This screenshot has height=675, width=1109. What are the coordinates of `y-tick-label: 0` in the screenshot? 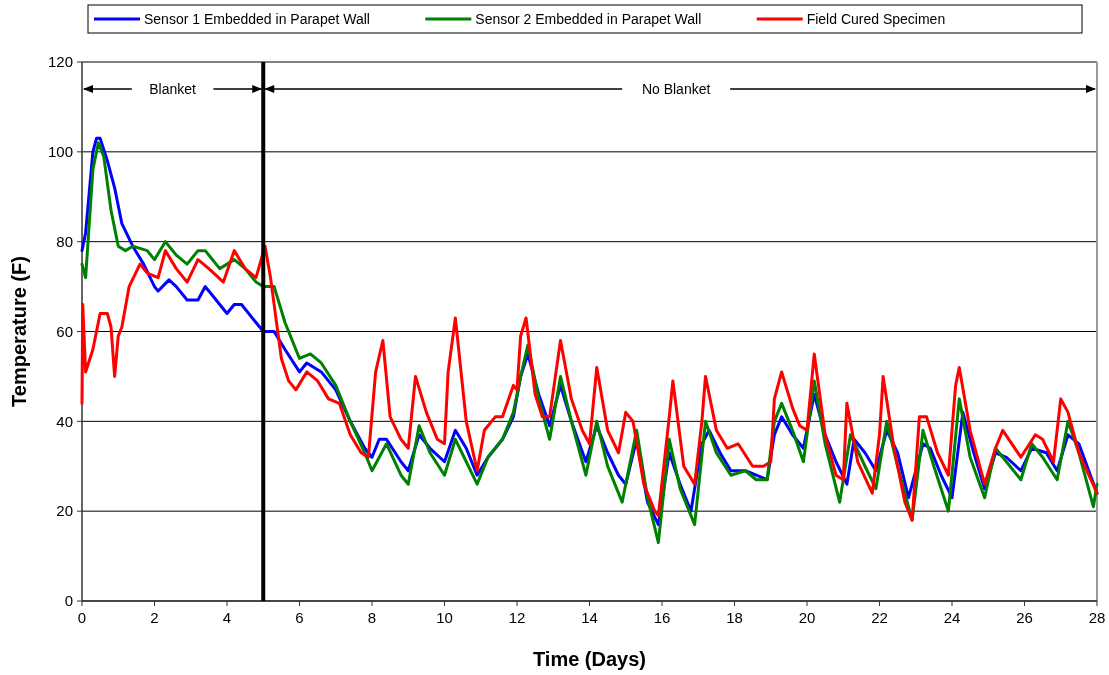 It's located at (68, 601).